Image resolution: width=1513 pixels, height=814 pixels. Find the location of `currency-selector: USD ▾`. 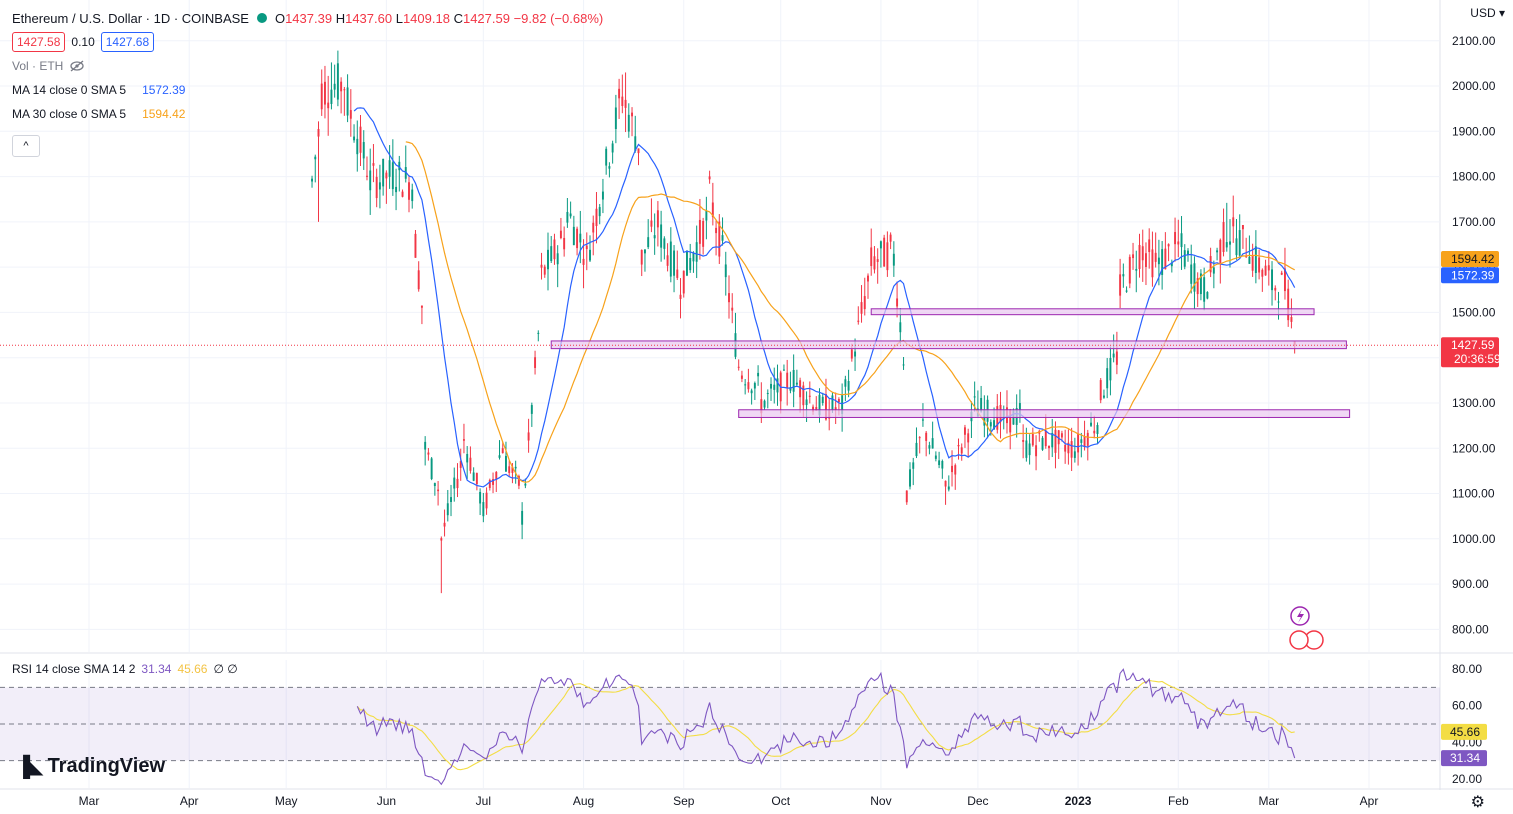

currency-selector: USD ▾ is located at coordinates (1487, 13).